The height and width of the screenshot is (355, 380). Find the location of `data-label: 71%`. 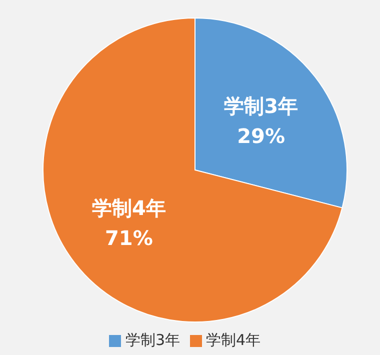

data-label: 71% is located at coordinates (129, 238).